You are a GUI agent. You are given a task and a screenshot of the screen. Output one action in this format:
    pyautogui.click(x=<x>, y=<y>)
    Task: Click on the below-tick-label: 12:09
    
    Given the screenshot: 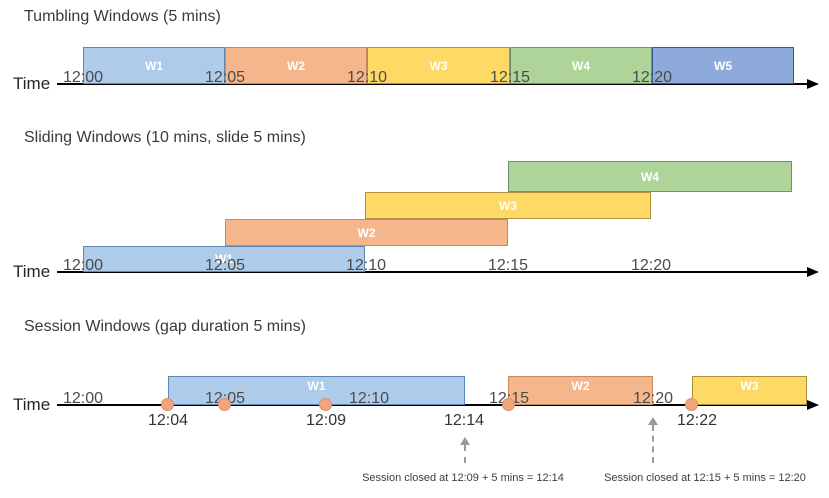 What is the action you would take?
    pyautogui.click(x=326, y=420)
    